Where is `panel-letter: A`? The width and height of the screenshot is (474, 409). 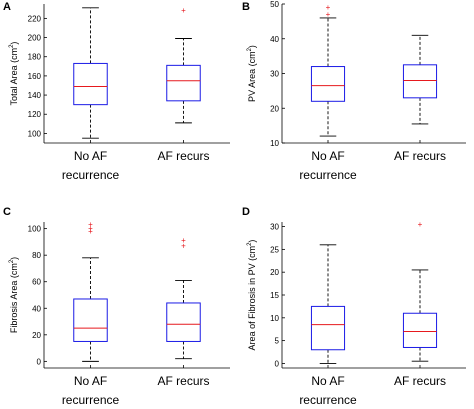 panel-letter: A is located at coordinates (7, 7).